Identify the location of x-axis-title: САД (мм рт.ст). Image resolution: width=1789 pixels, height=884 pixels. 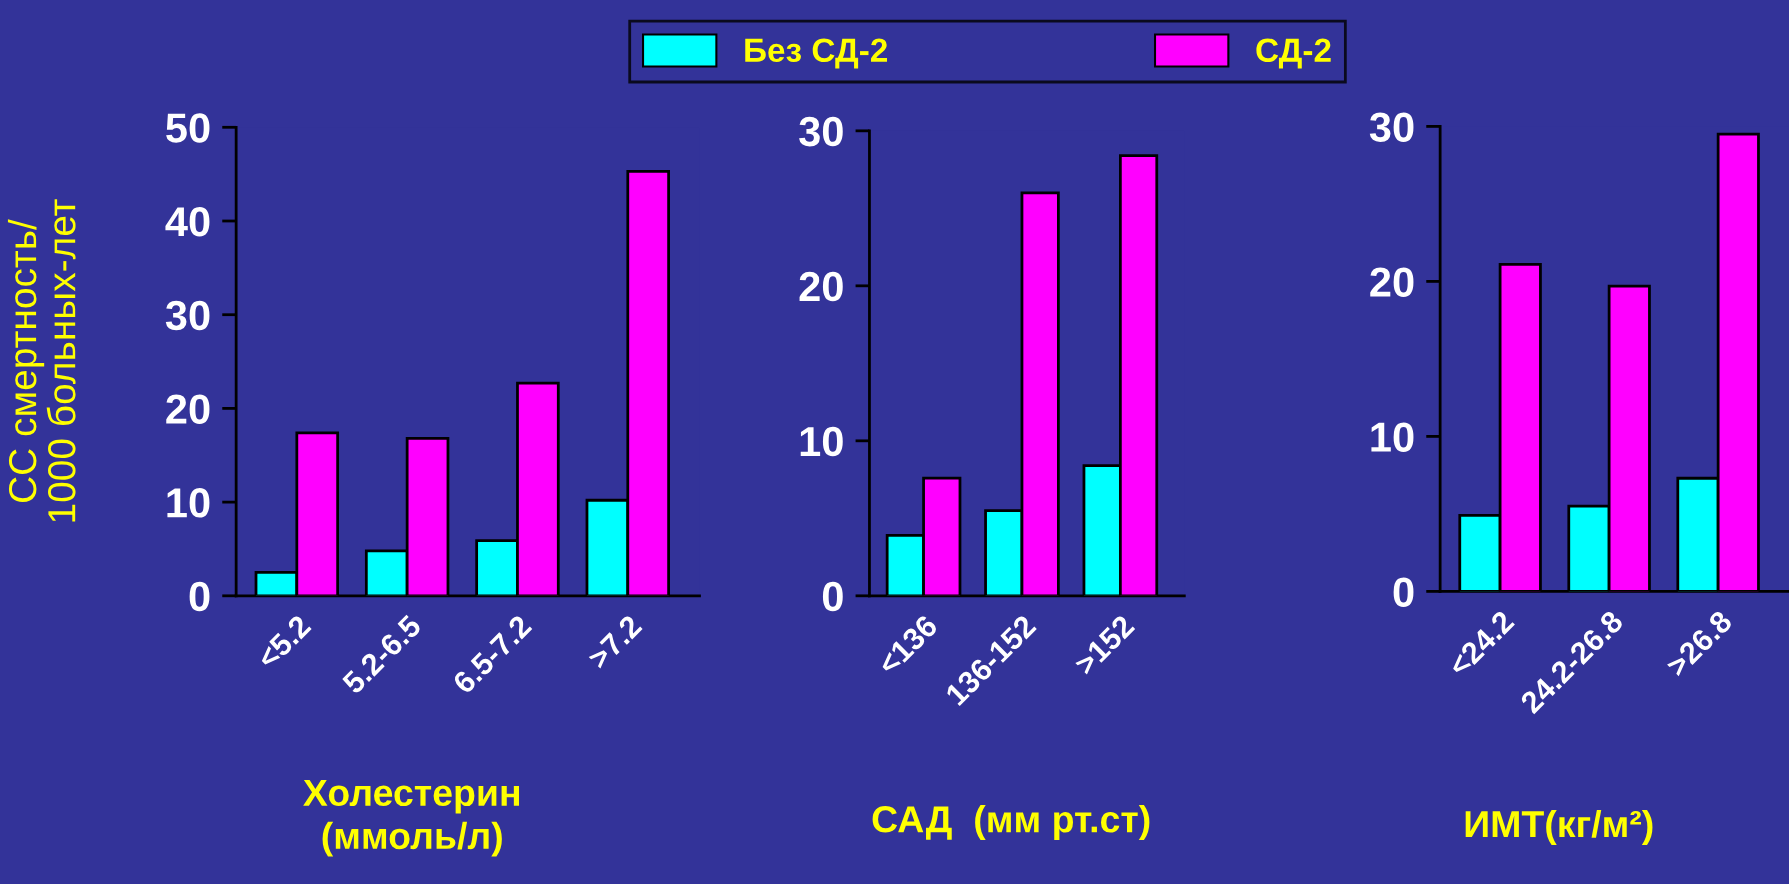
(1011, 823).